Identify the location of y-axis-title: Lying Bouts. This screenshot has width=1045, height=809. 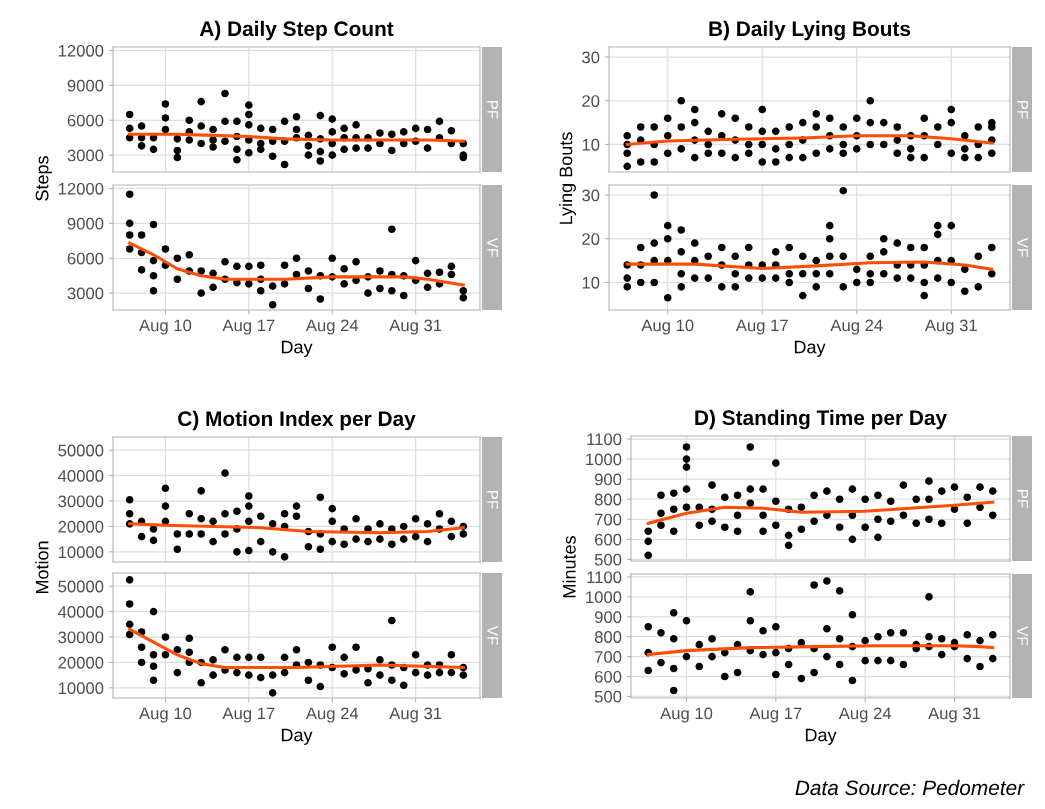
(567, 178).